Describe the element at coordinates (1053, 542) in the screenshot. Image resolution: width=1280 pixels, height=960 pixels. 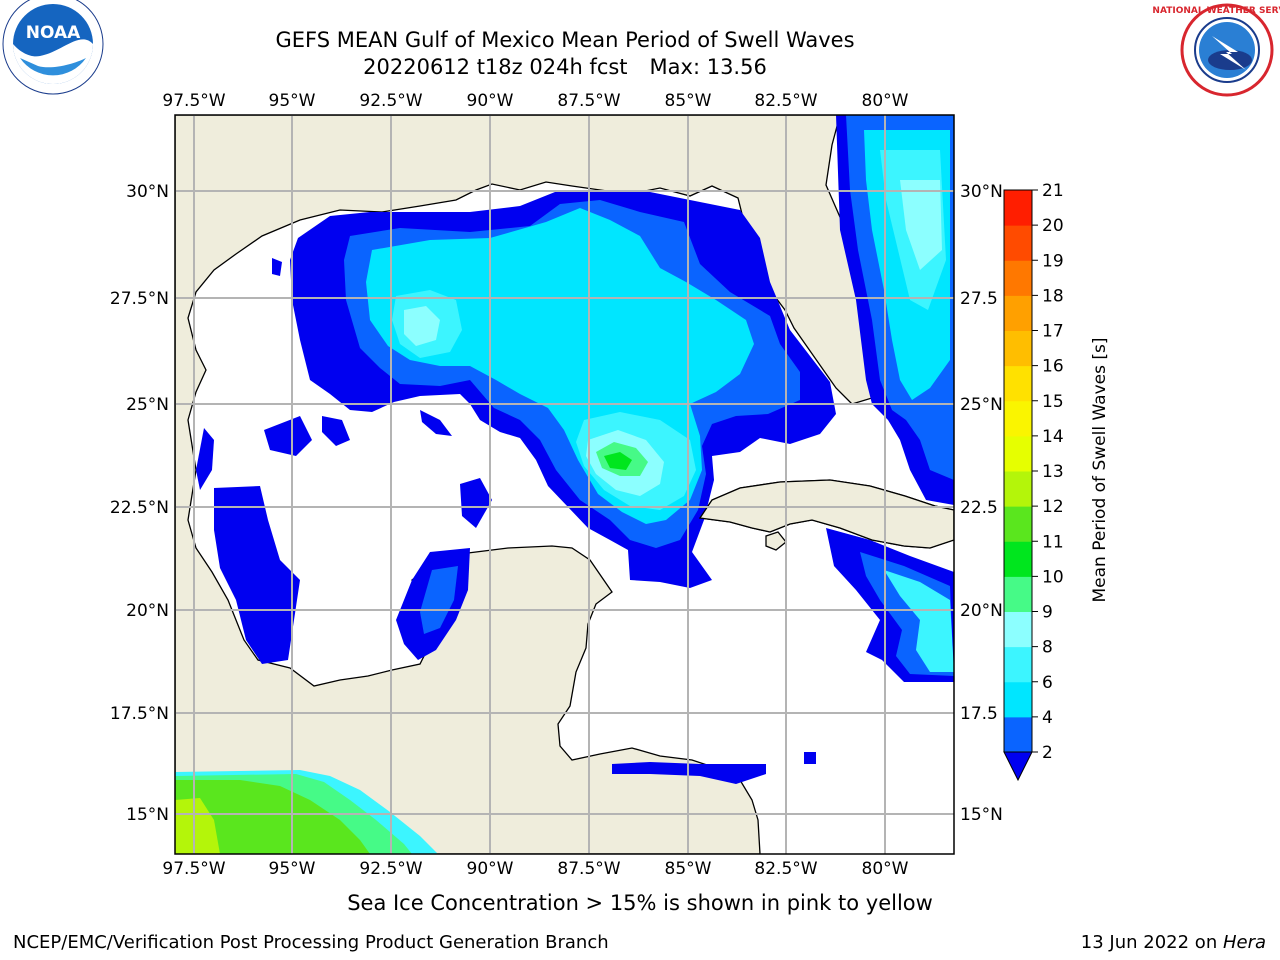
I see `colorbar-tick-label: 11` at that location.